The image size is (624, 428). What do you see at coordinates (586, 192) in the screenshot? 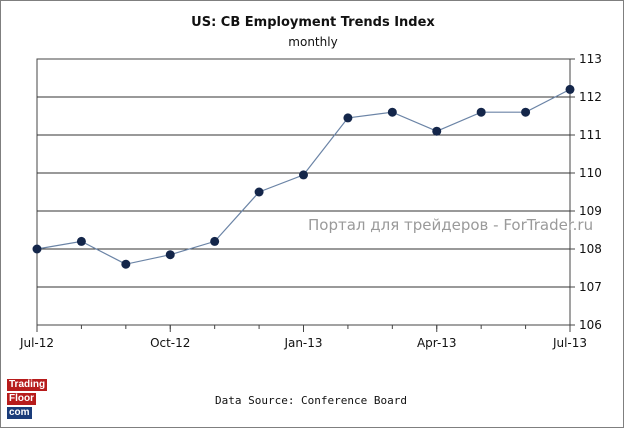
I see `y-axis: 106 107 108 109 110 111 112 113` at bounding box center [586, 192].